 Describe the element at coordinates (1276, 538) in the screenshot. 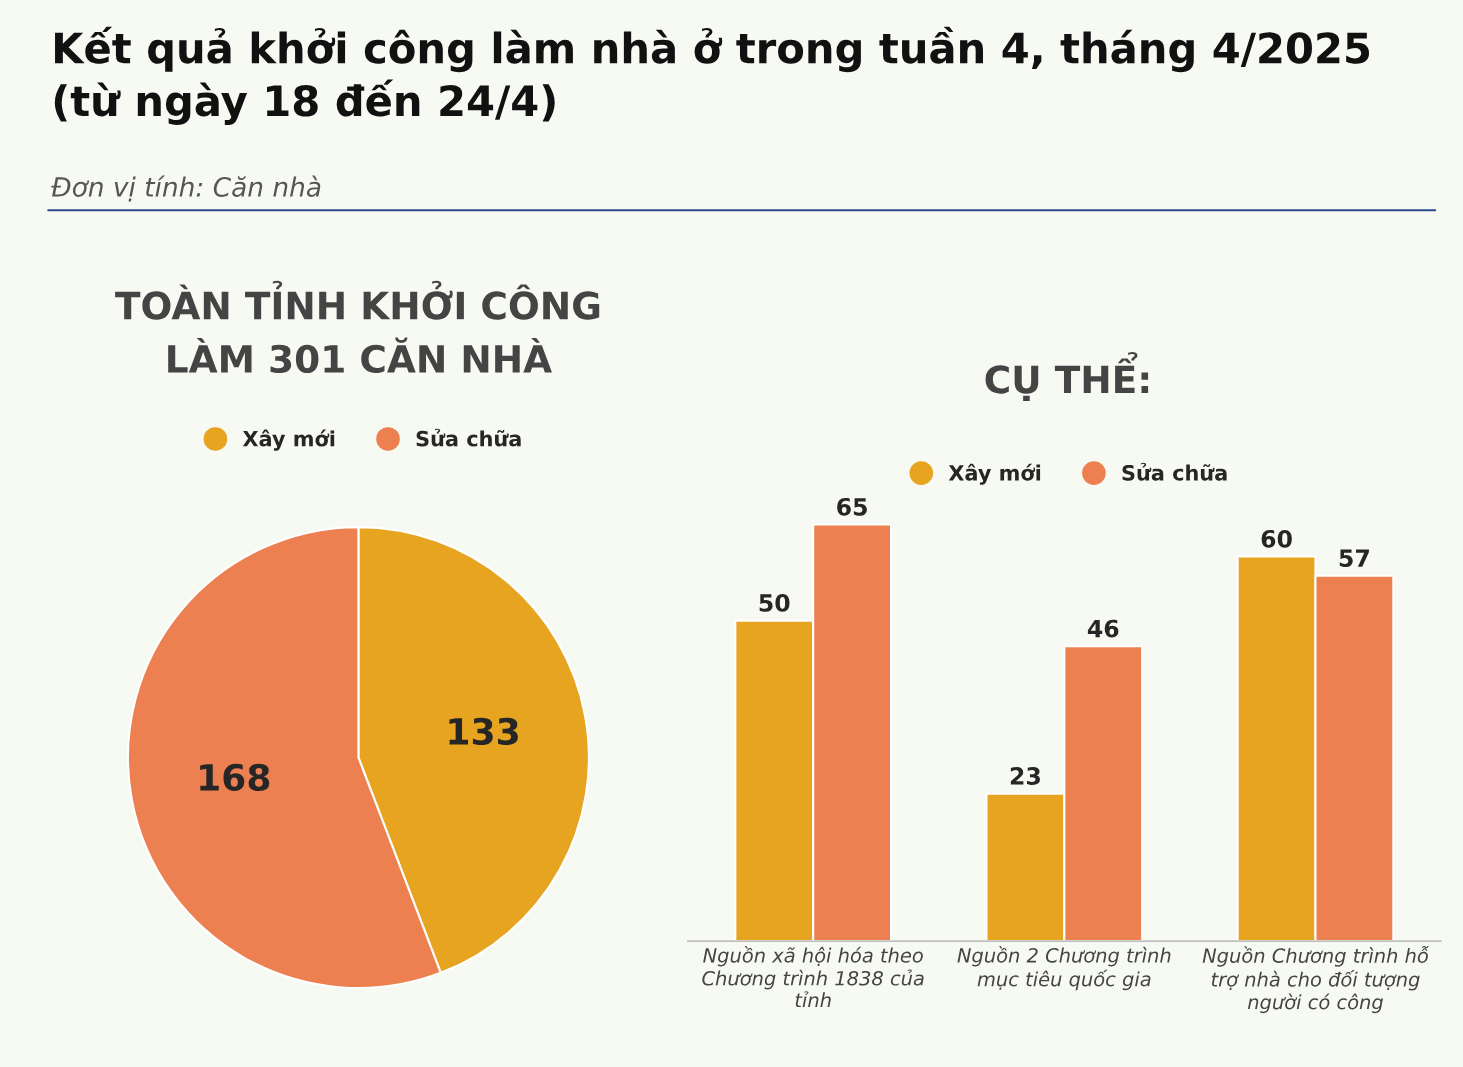

I see `data-label: 60` at that location.